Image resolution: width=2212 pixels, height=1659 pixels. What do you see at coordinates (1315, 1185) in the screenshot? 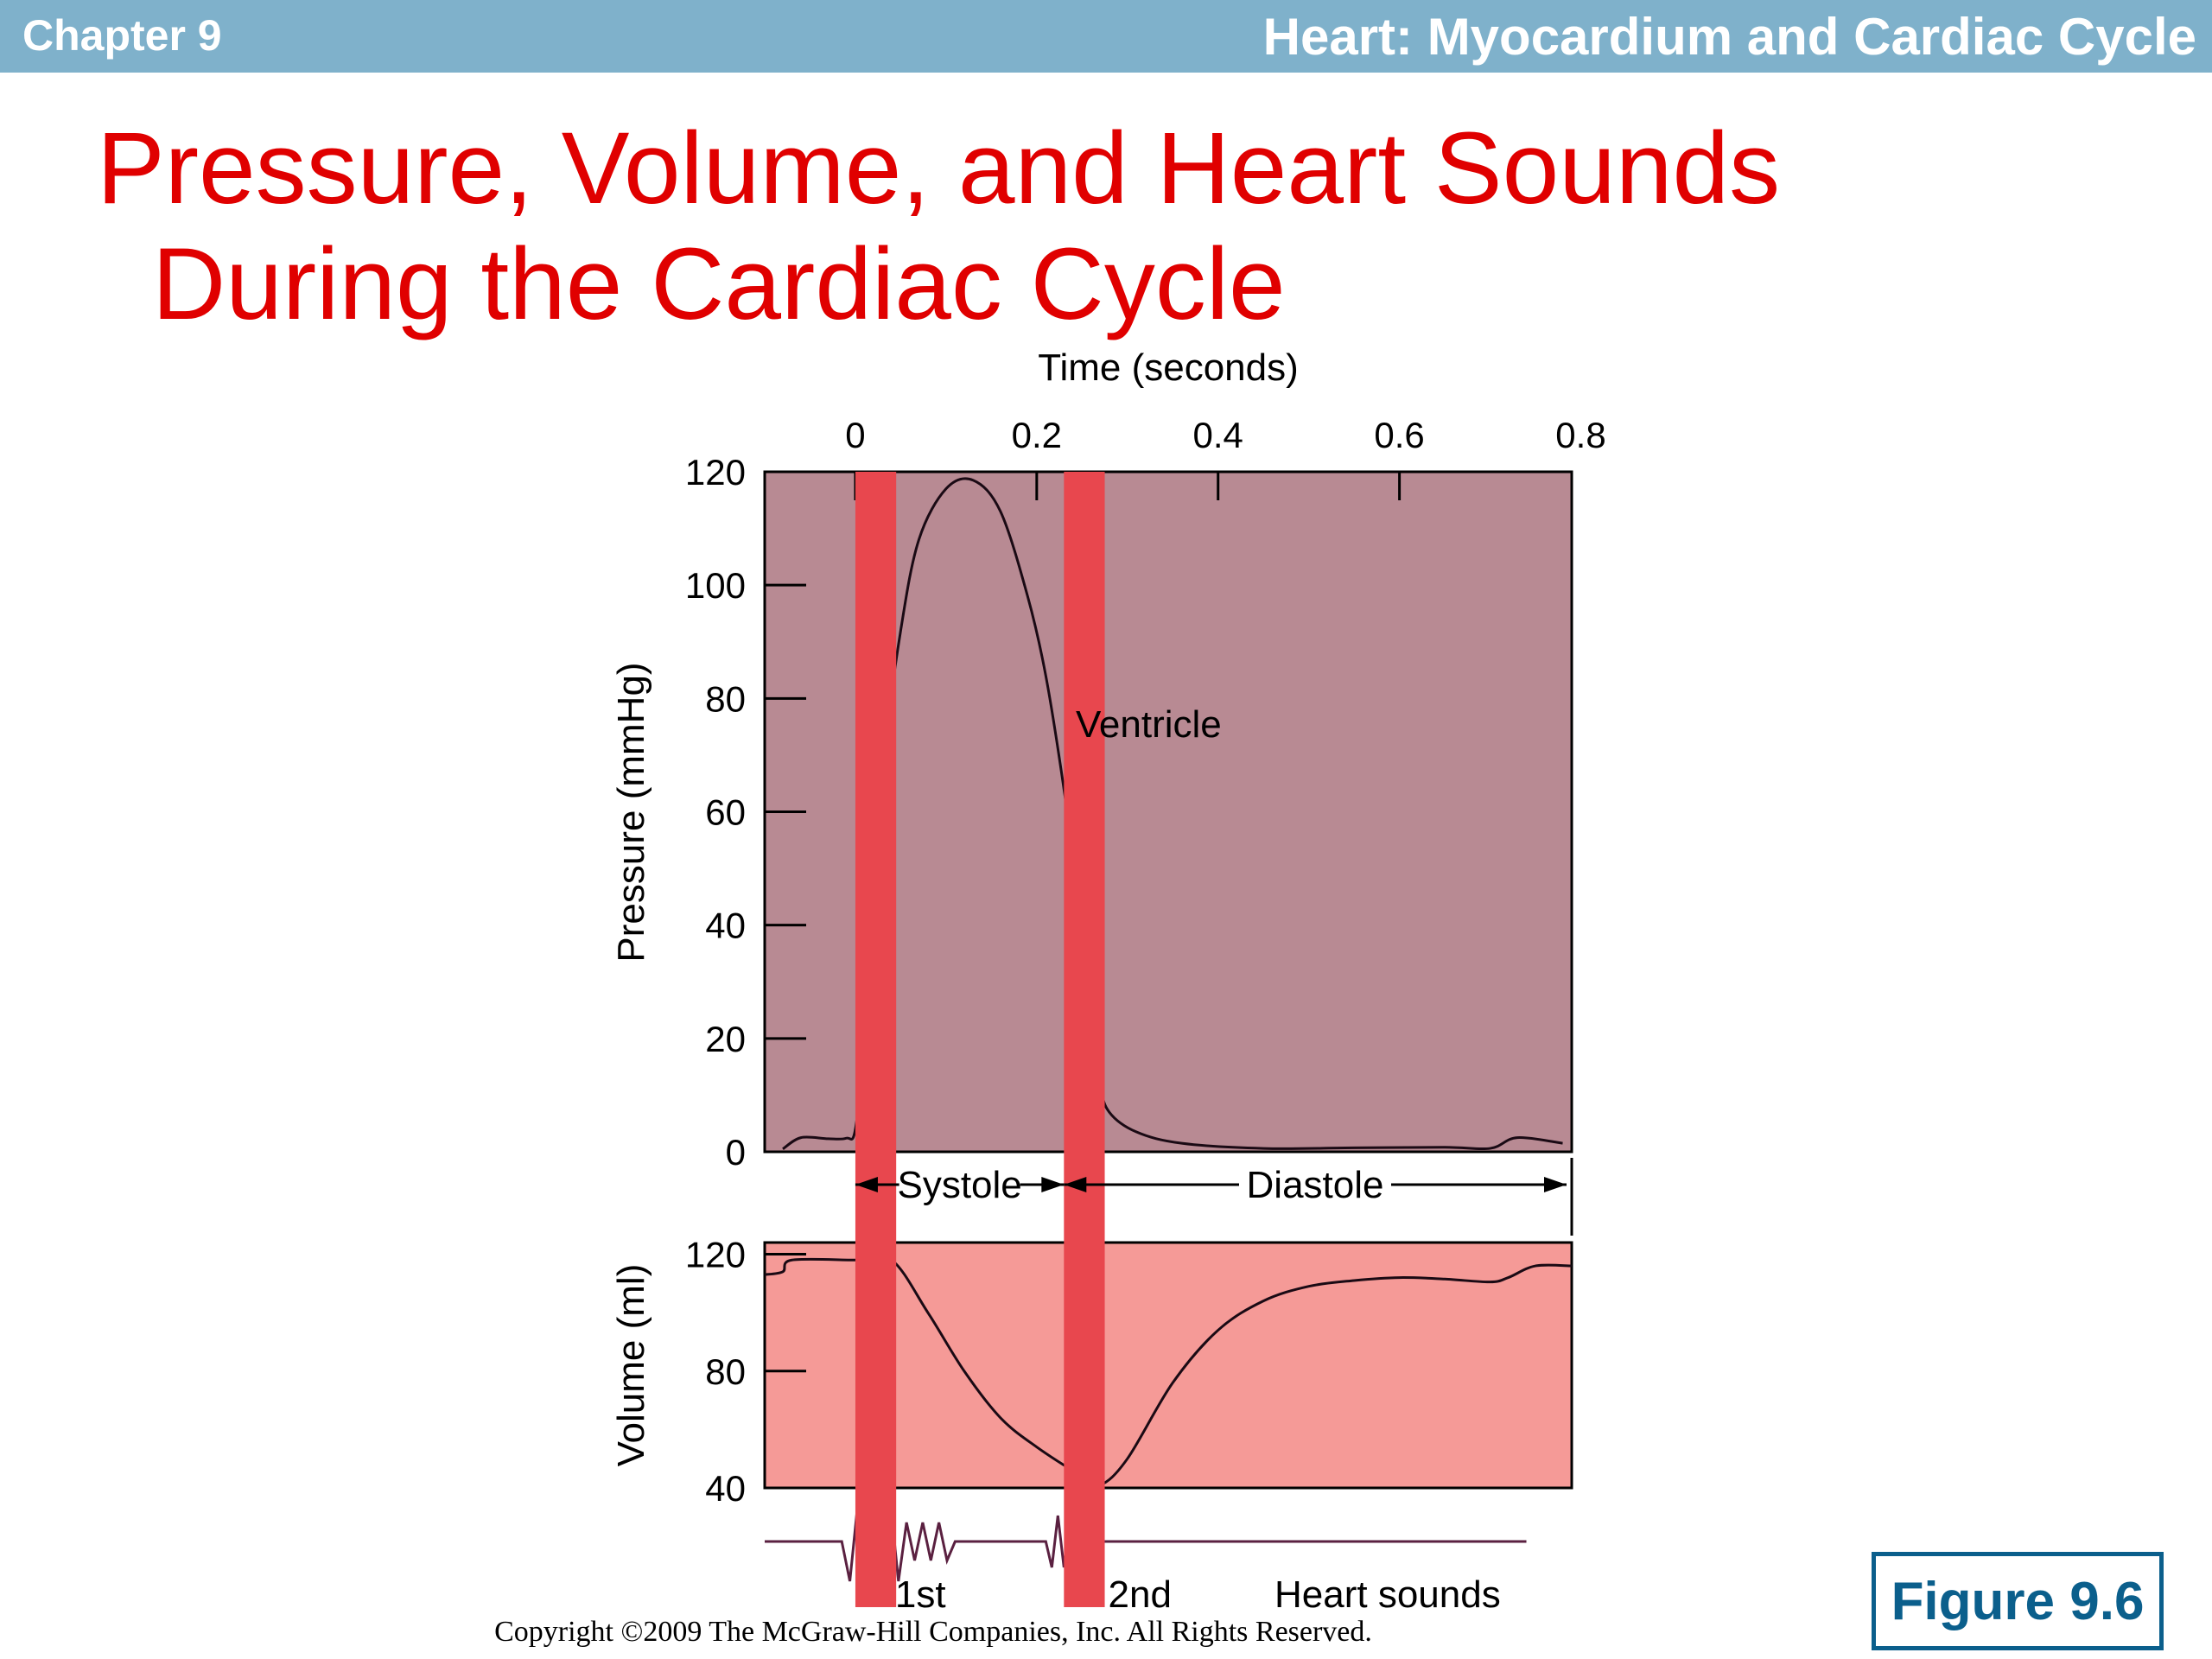
I see `phase-label: Diastole` at bounding box center [1315, 1185].